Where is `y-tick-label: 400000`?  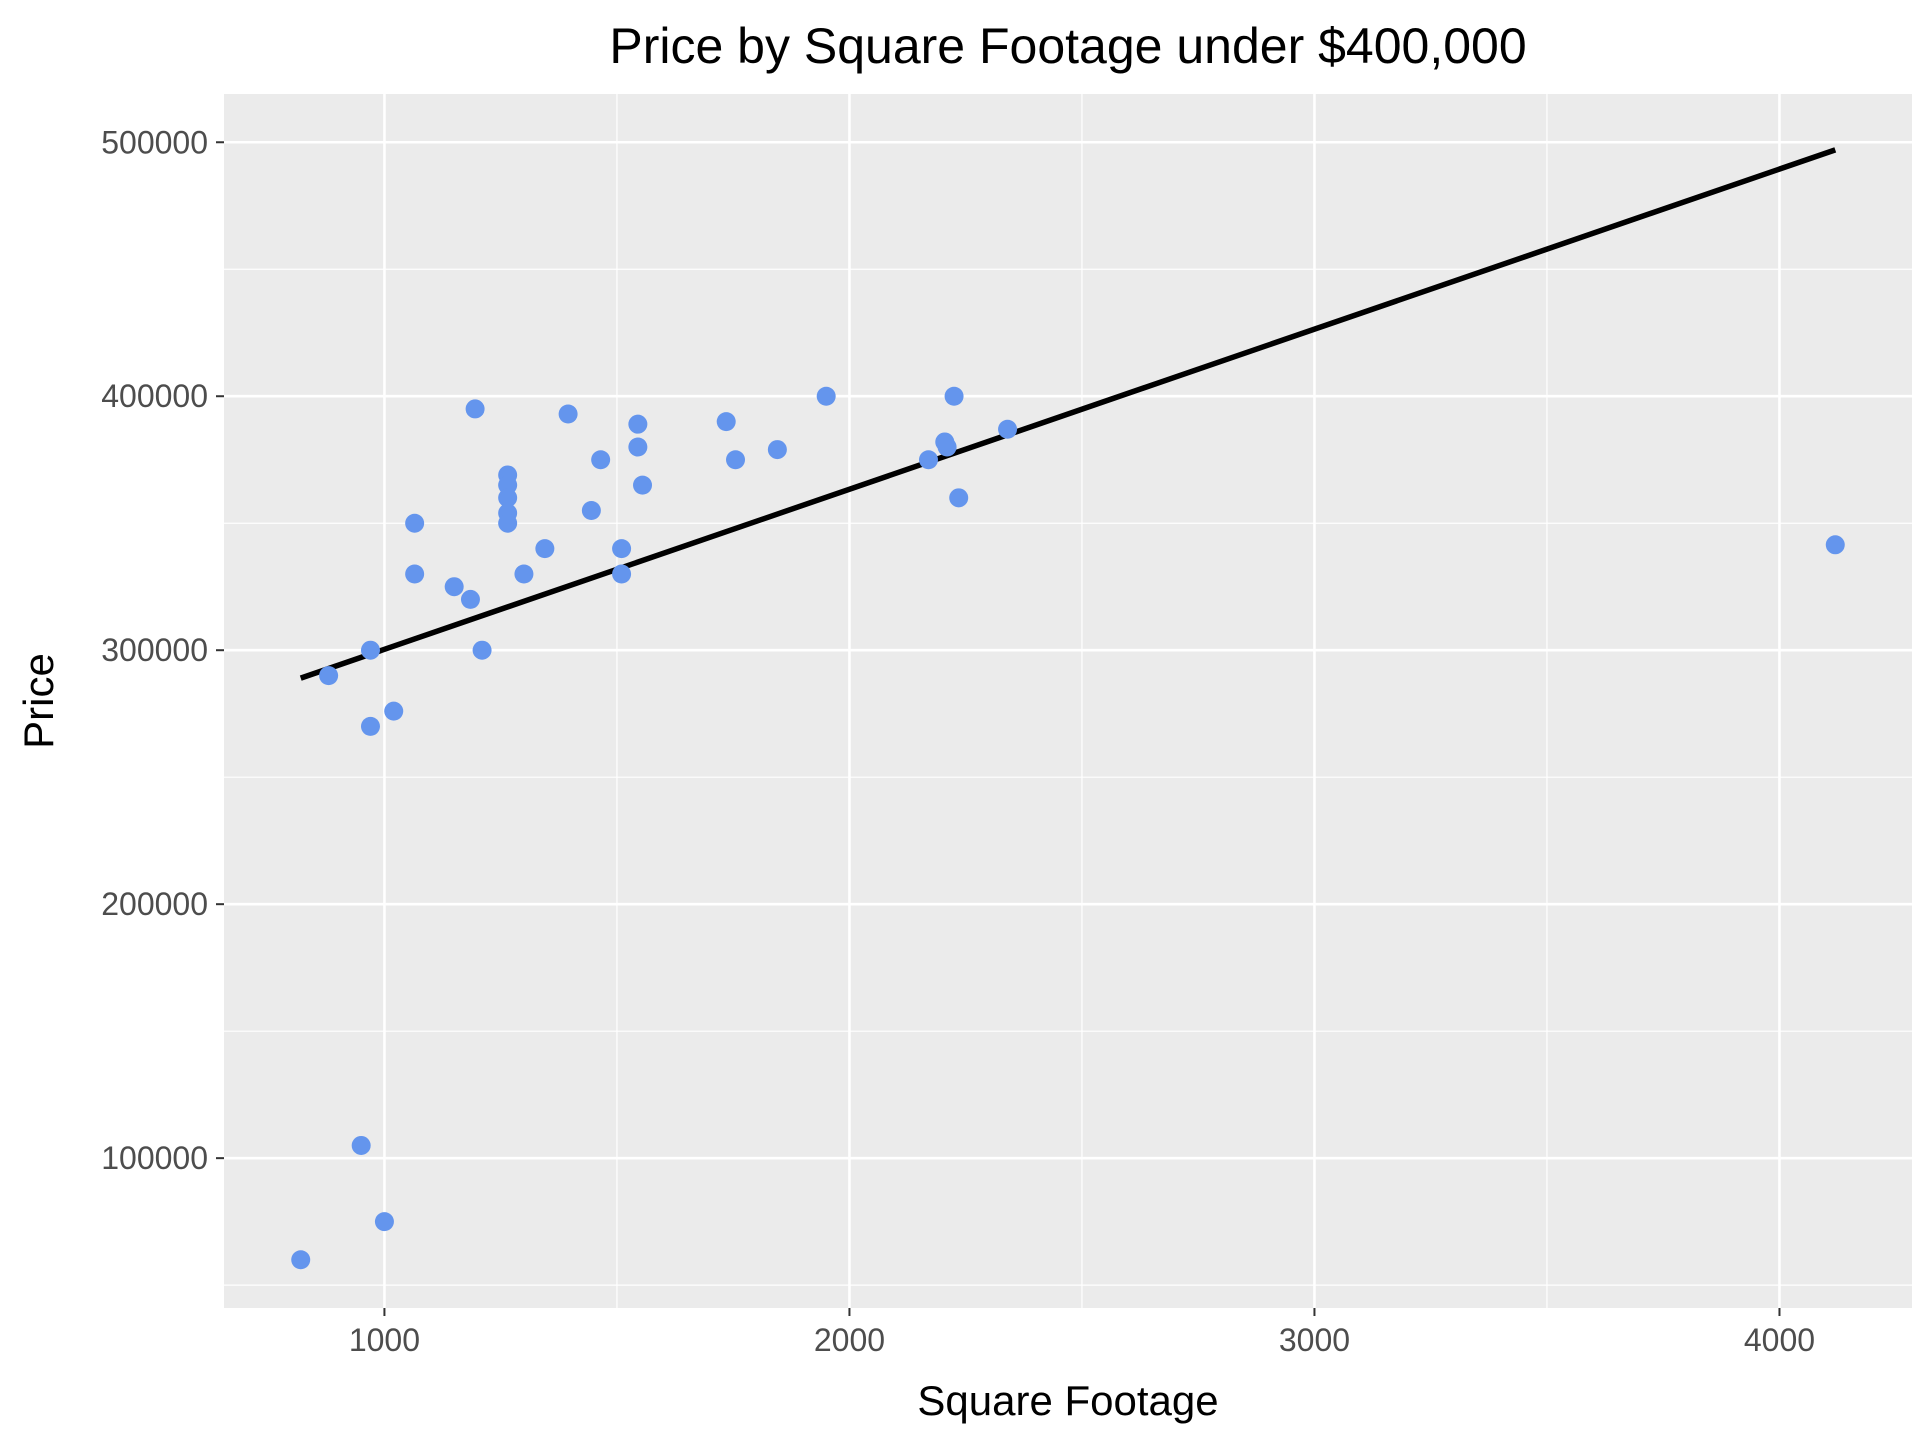
y-tick-label: 400000 is located at coordinates (154, 396).